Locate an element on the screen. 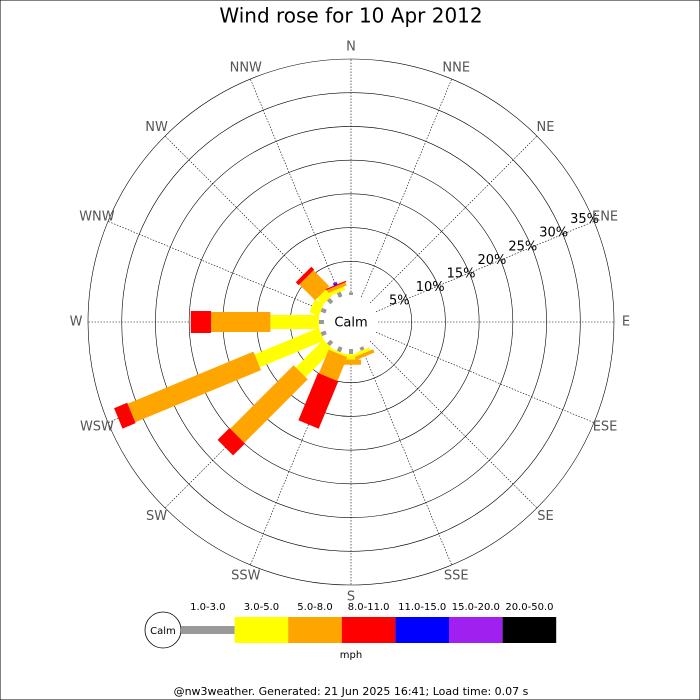  legend-label: 8.0-11.0 is located at coordinates (369, 607).